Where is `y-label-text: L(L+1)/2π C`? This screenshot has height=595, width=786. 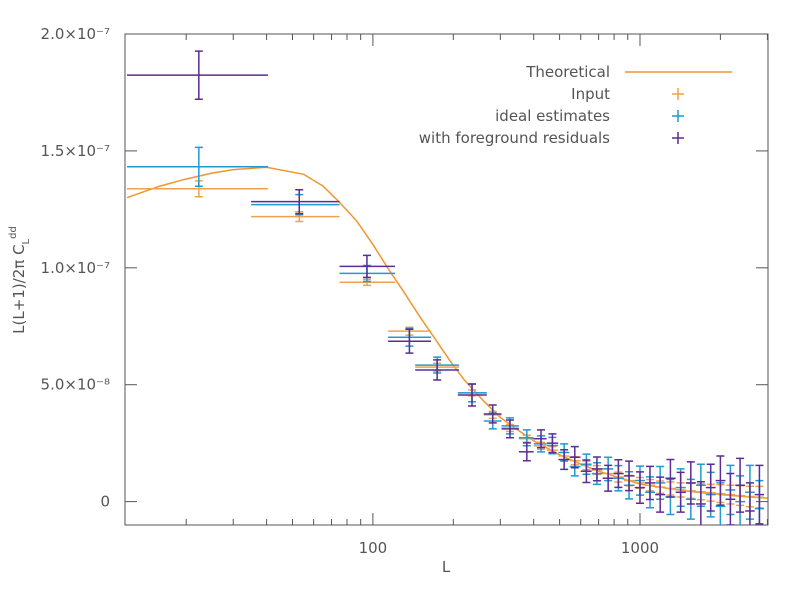
y-label-text: L(L+1)/2π C is located at coordinates (19, 288).